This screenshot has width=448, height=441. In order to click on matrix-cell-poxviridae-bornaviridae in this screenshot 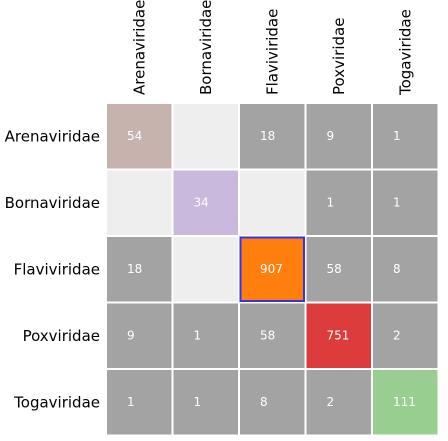, I will do `click(205, 335)`.